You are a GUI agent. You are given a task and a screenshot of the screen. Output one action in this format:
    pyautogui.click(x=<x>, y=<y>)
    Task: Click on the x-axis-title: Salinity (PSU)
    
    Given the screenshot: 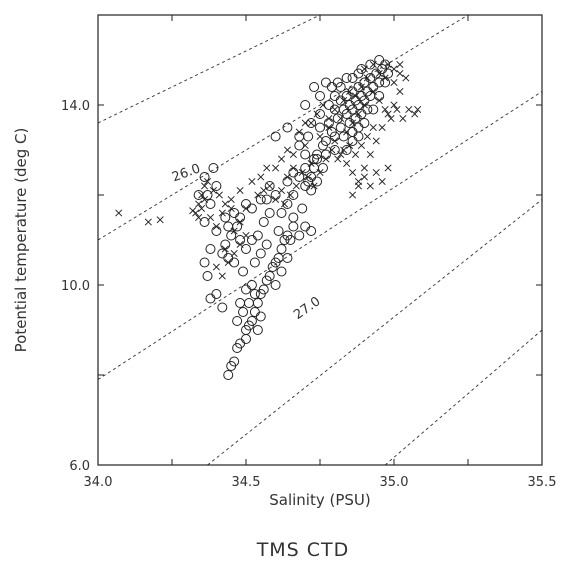 What is the action you would take?
    pyautogui.click(x=320, y=500)
    